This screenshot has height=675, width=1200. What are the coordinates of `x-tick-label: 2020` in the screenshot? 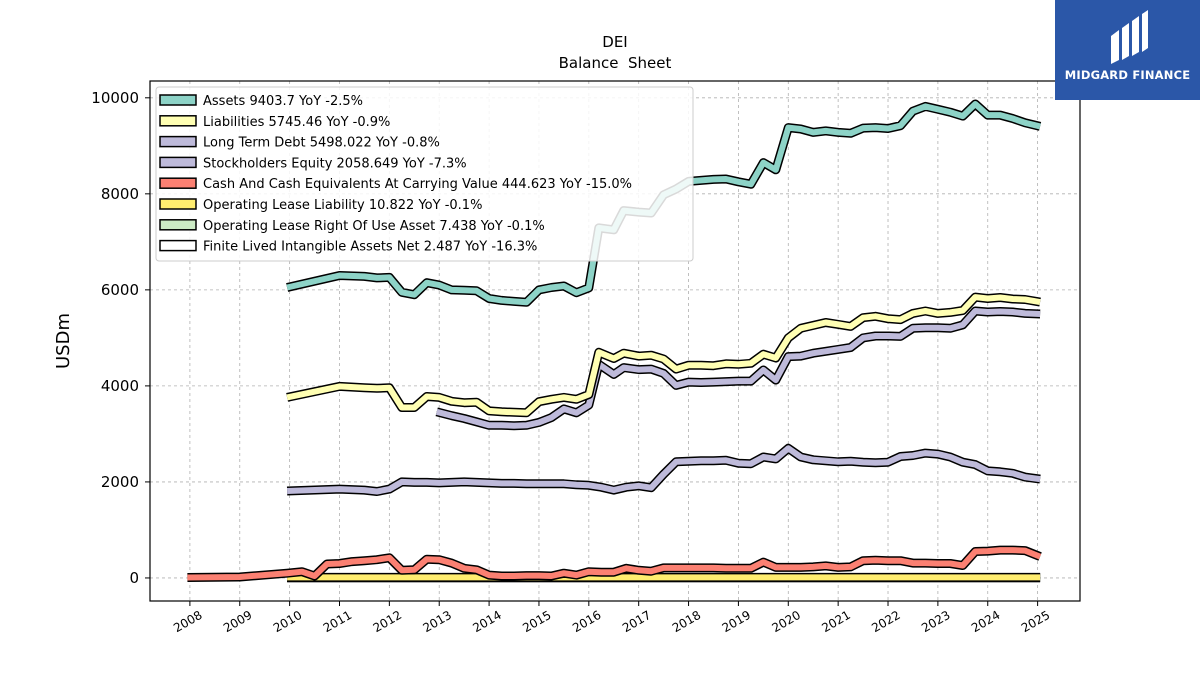 It's located at (786, 621).